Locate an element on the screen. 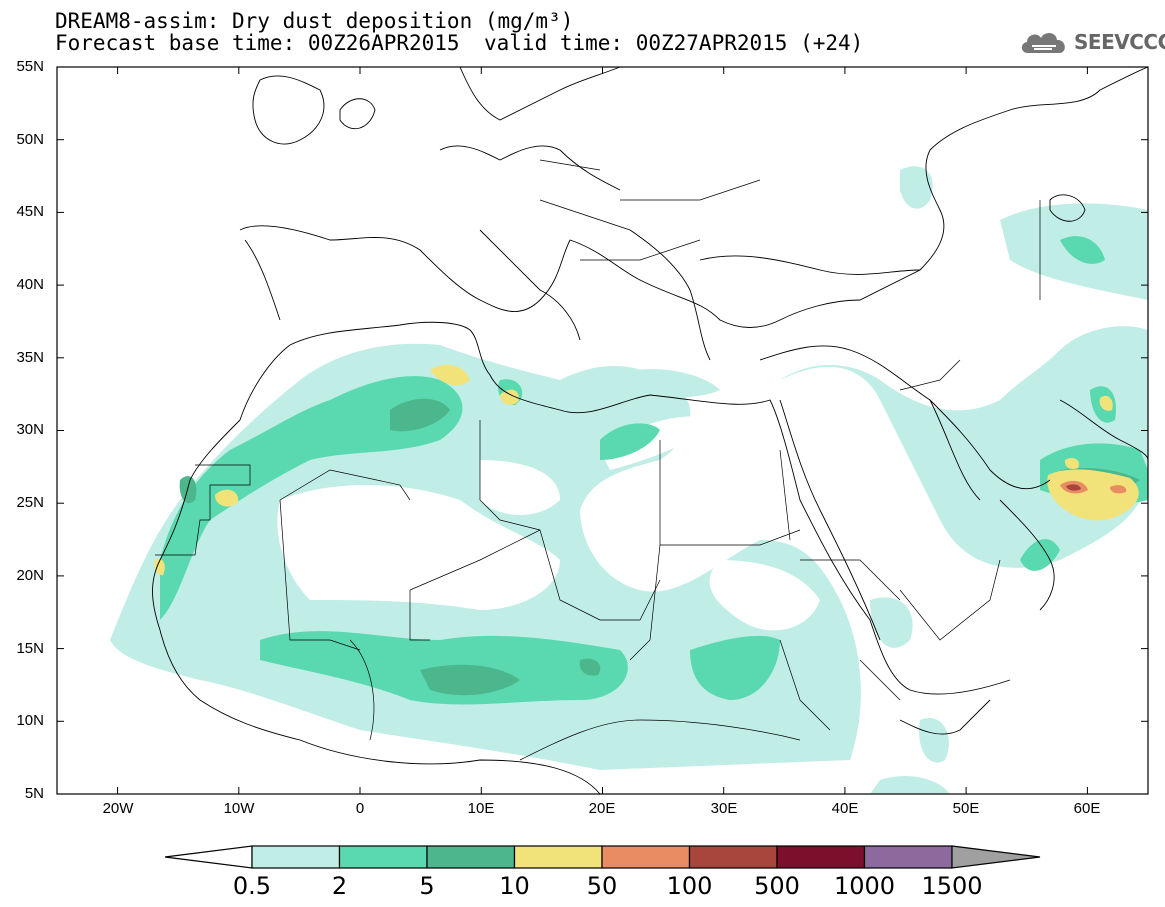  colorbar-label: 100 is located at coordinates (689, 886).